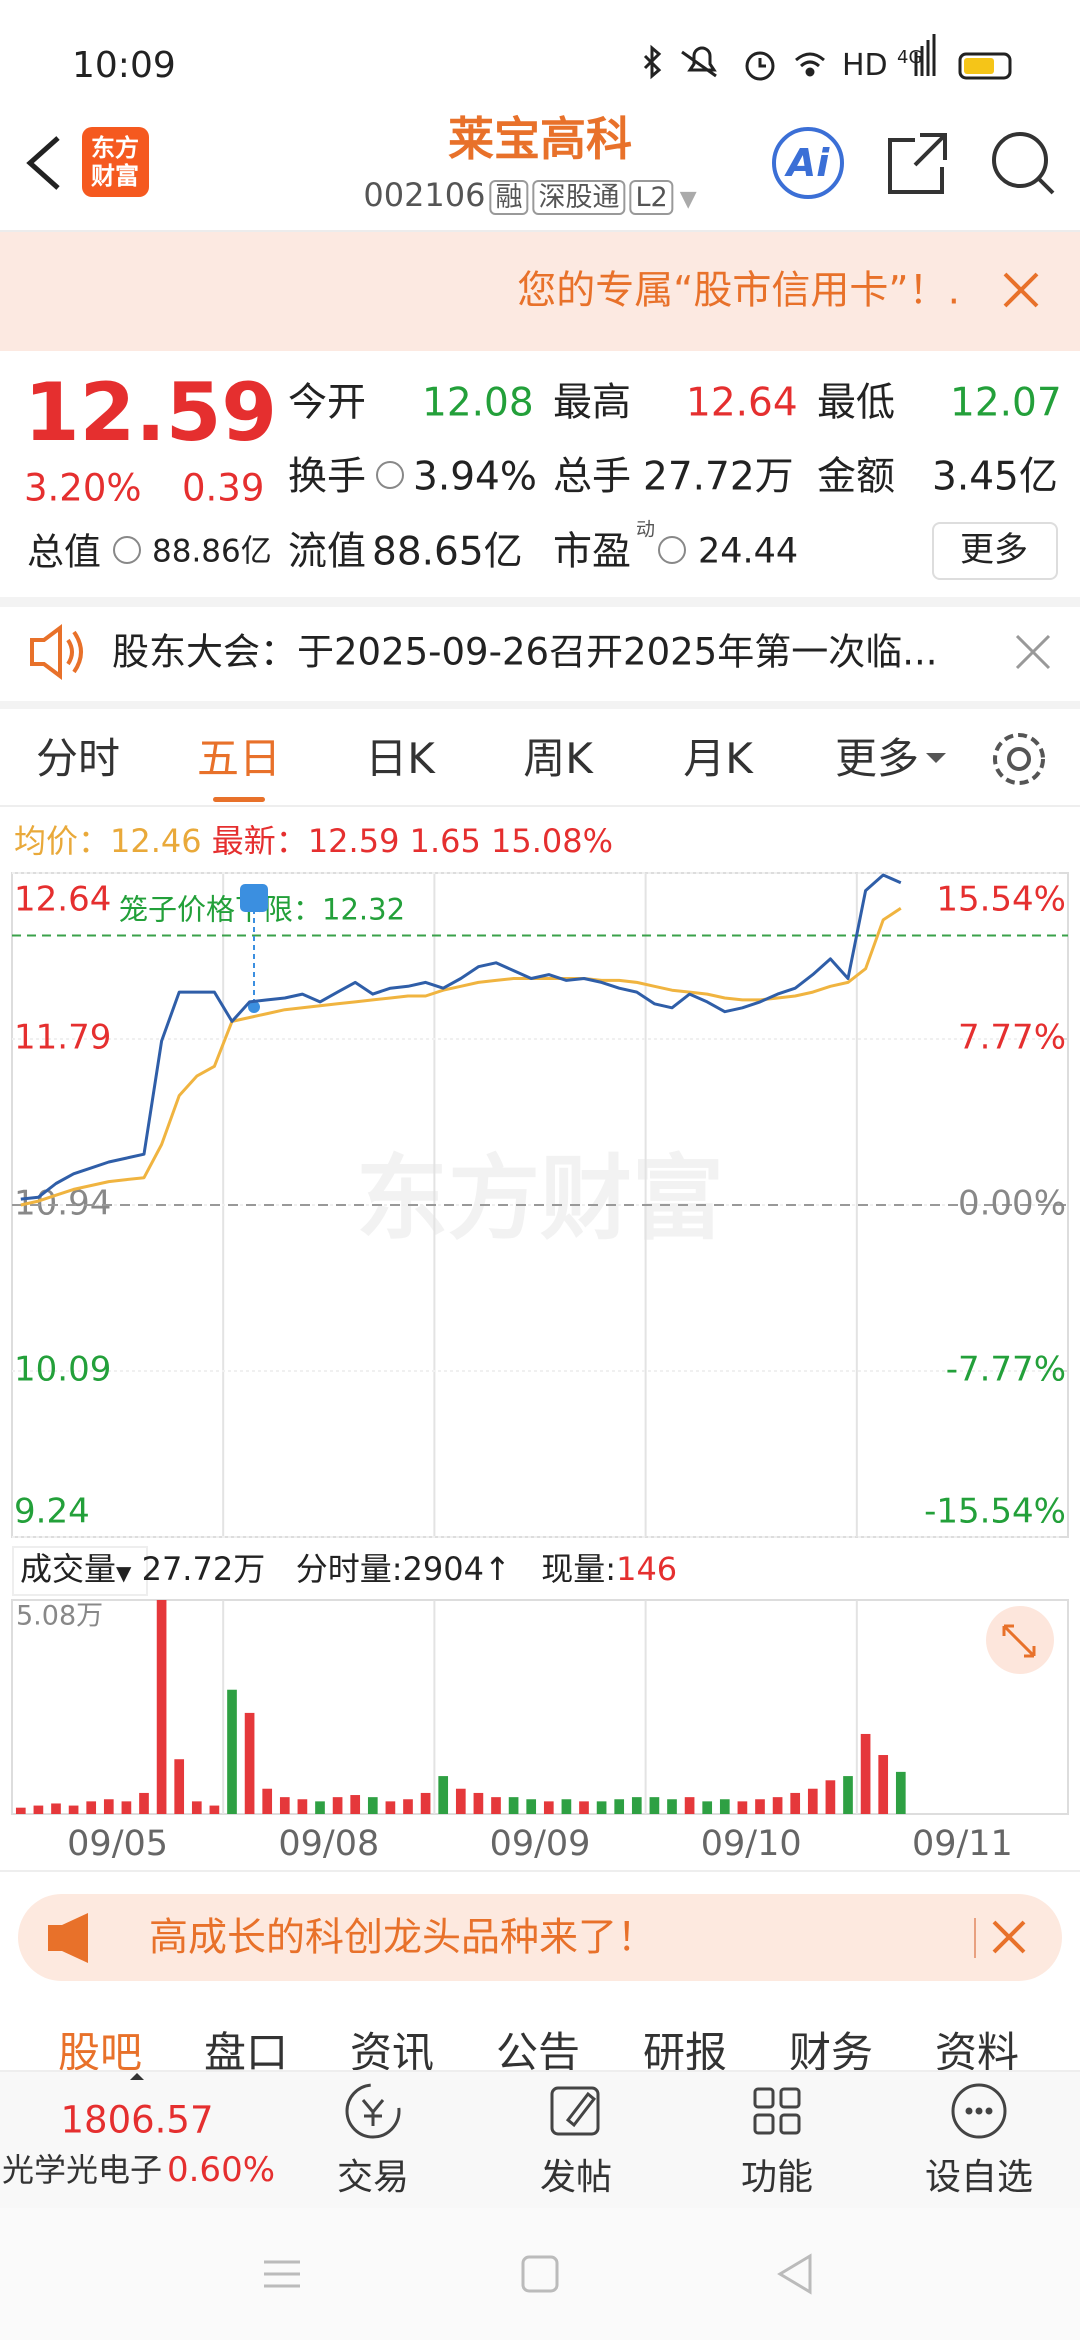 The width and height of the screenshot is (1080, 2340). Describe the element at coordinates (917, 163) in the screenshot. I see `share-button` at that location.